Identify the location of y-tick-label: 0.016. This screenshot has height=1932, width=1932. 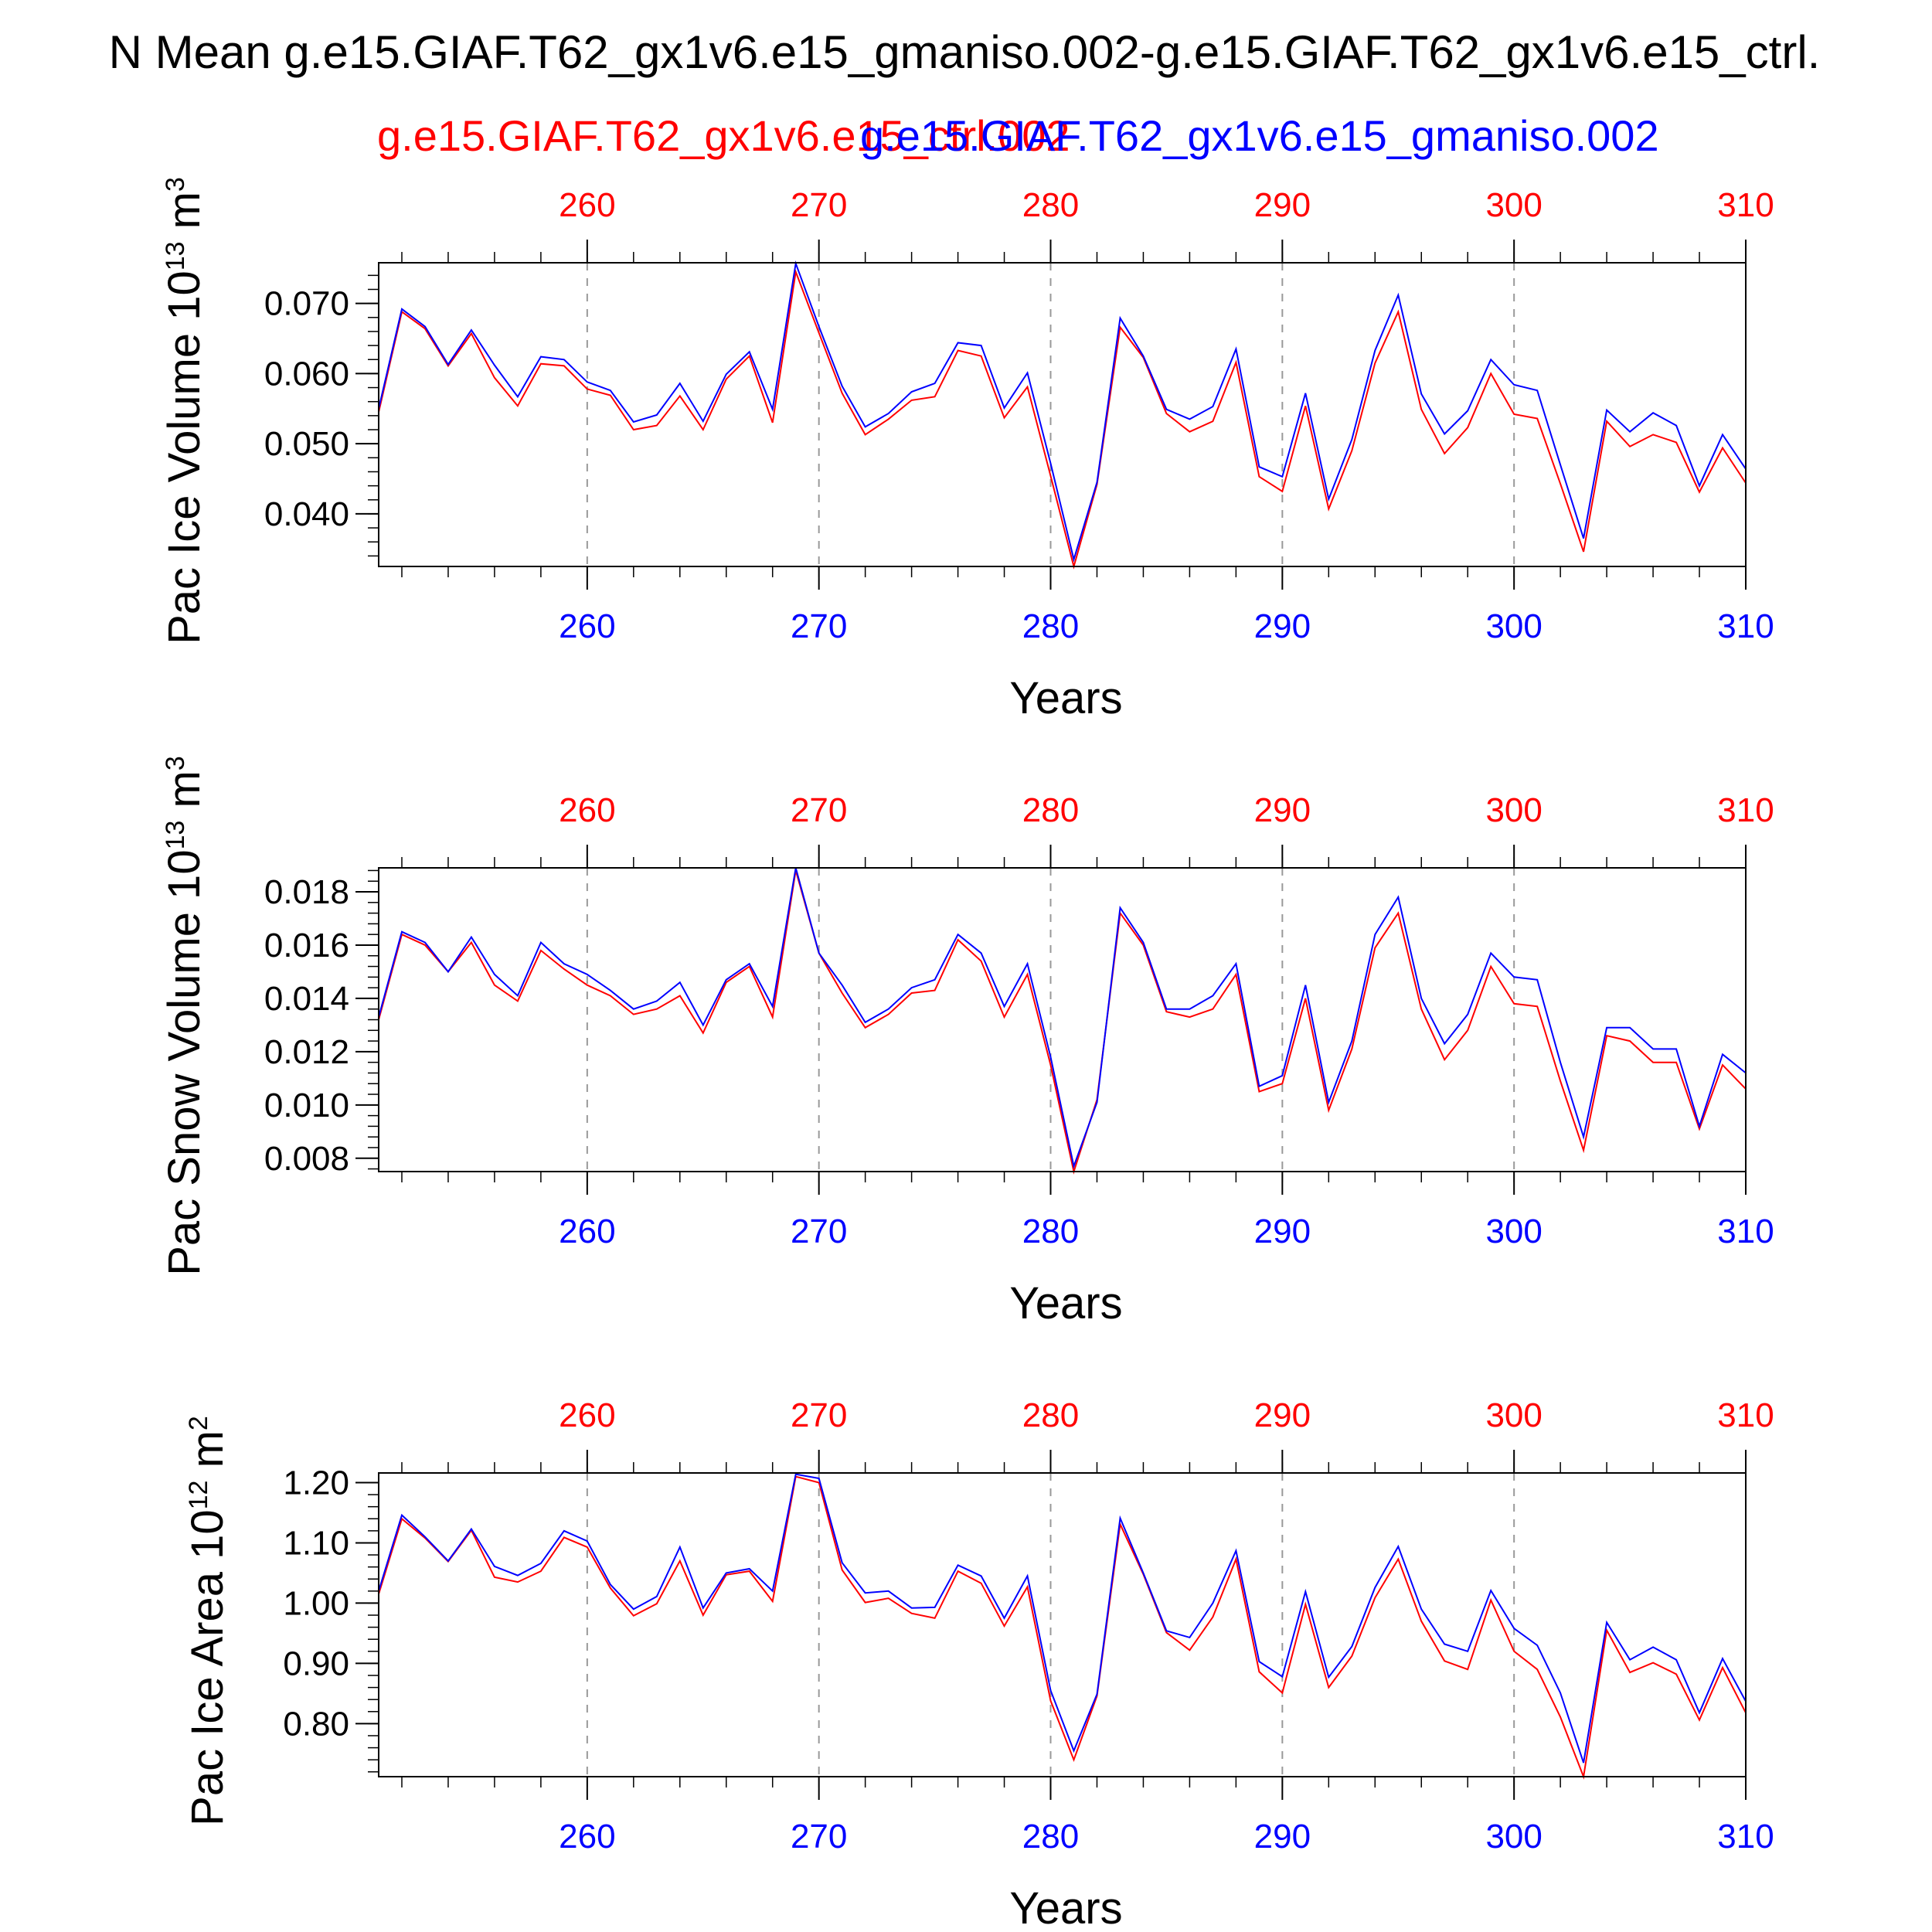
(307, 946).